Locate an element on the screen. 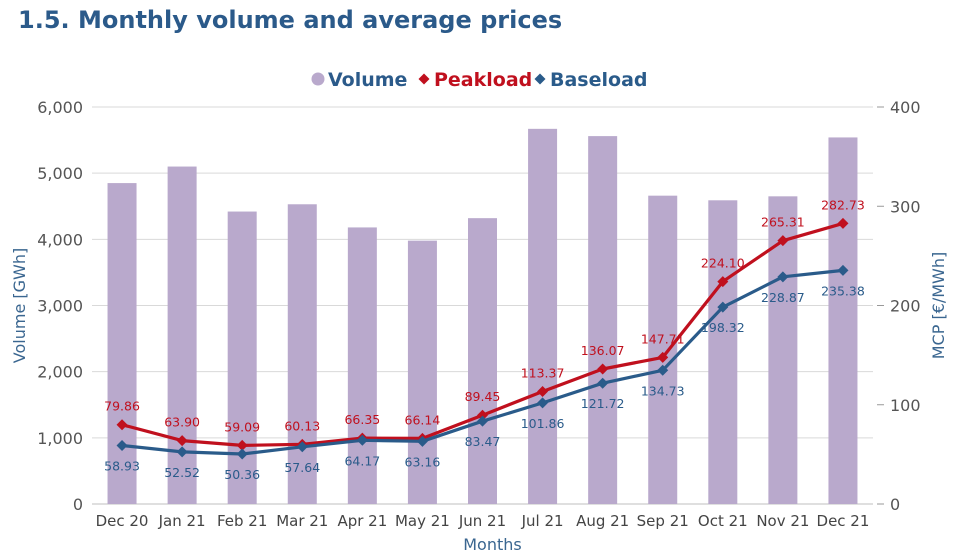  x-tick-label: Aug 21 is located at coordinates (602, 521).